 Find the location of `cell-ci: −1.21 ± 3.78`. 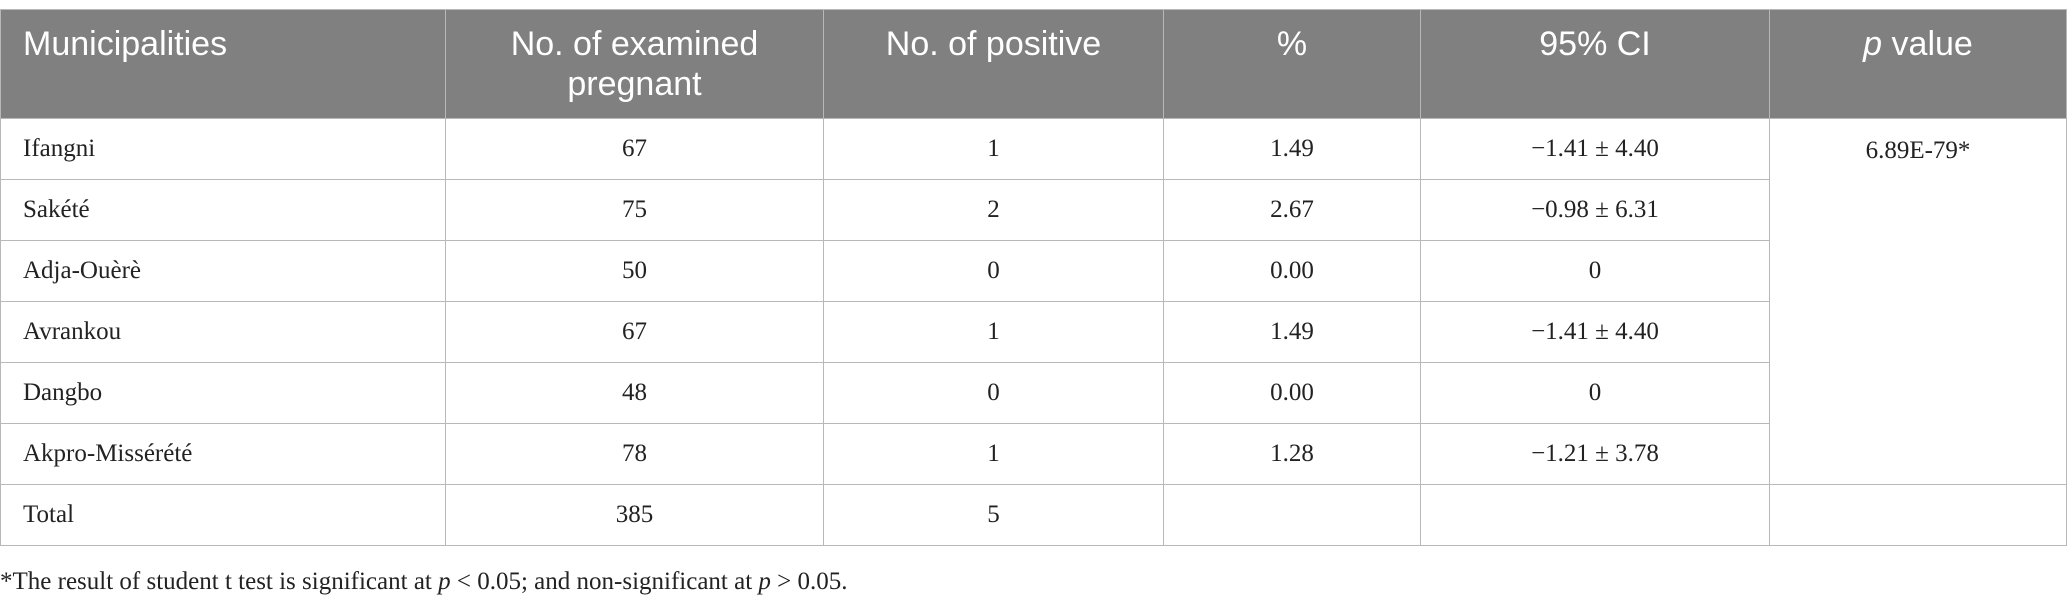

cell-ci: −1.21 ± 3.78 is located at coordinates (1595, 454).